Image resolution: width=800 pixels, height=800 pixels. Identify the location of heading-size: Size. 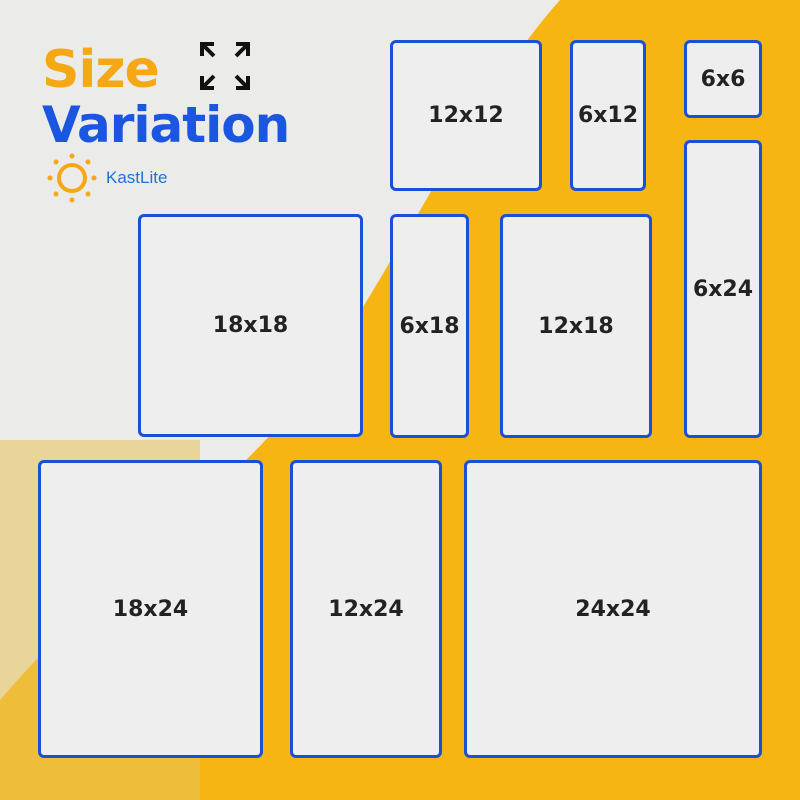
(101, 70).